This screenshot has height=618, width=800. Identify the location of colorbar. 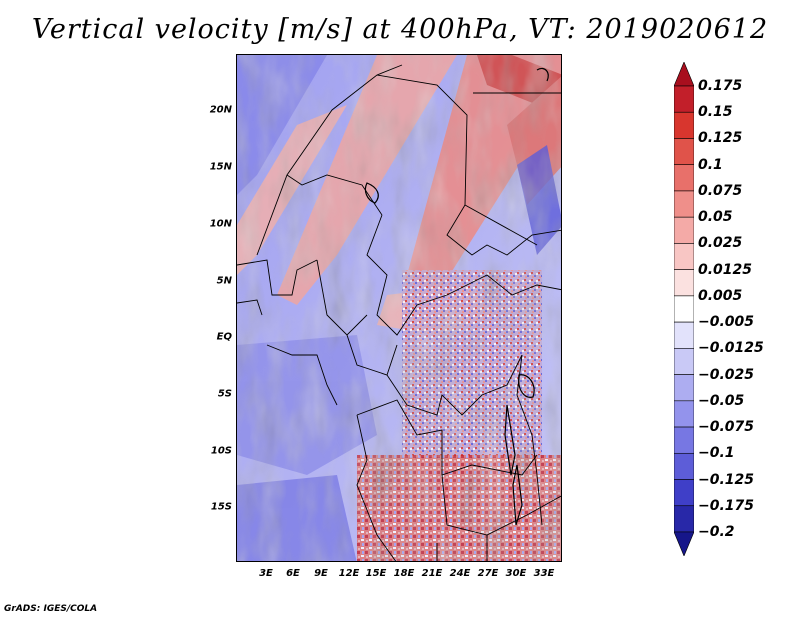
(684, 309).